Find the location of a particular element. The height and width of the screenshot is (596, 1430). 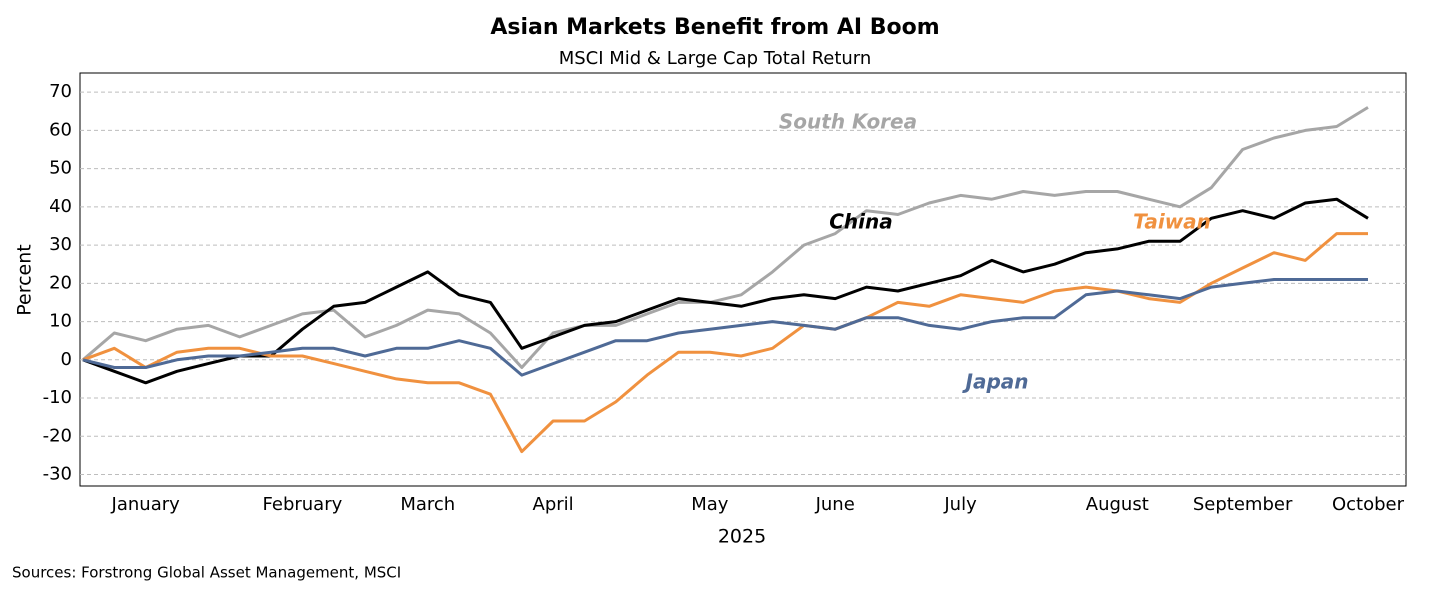

y-tick-label: -30 is located at coordinates (57, 474).